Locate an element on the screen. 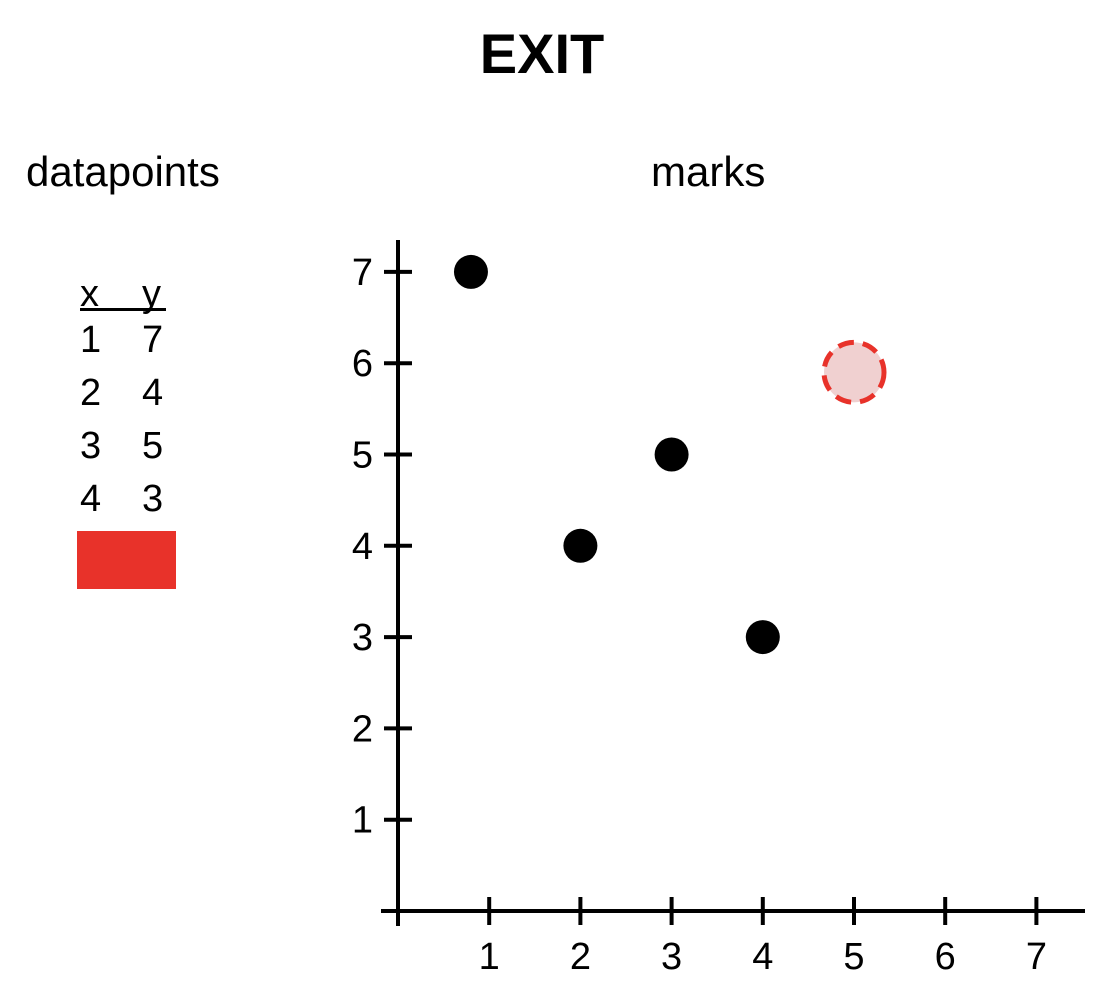  page-title: EXIT is located at coordinates (542, 53).